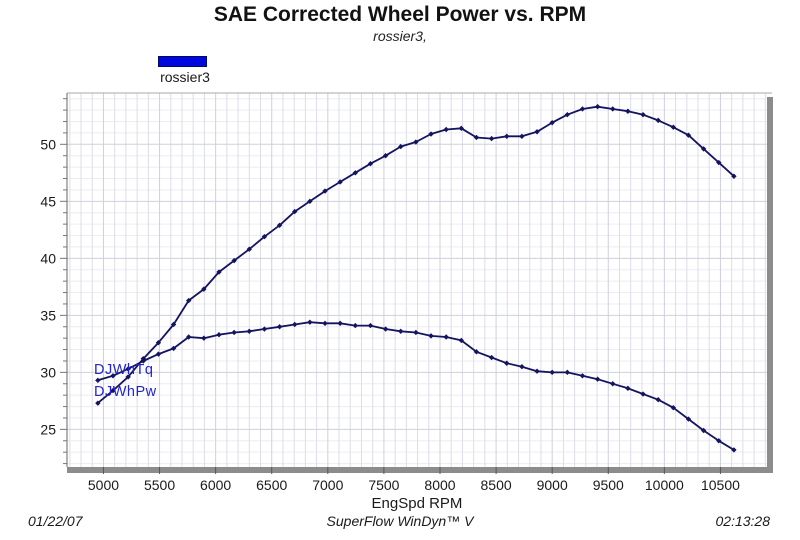 The width and height of the screenshot is (800, 540). What do you see at coordinates (383, 485) in the screenshot?
I see `x-tick-label: 7500` at bounding box center [383, 485].